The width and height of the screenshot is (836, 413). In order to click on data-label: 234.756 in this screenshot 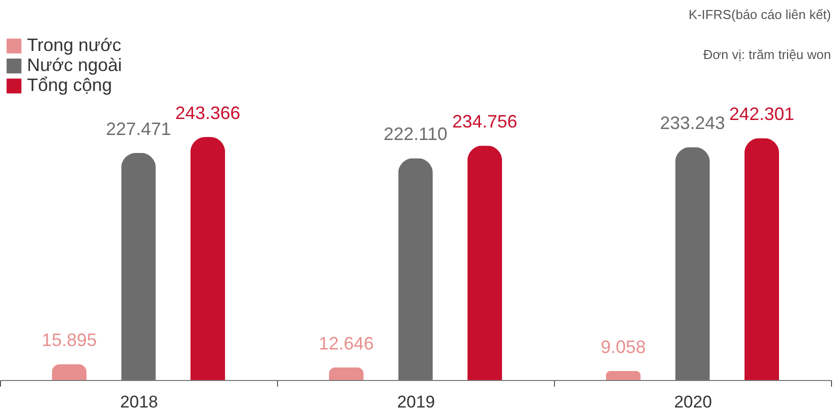, I will do `click(485, 122)`.